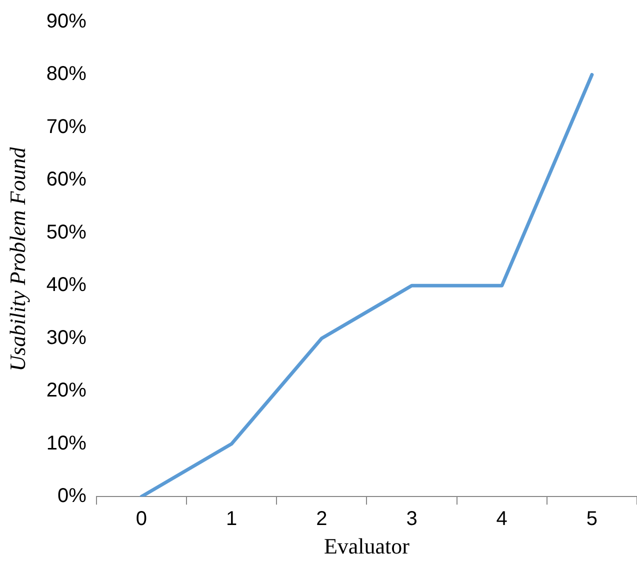  What do you see at coordinates (322, 519) in the screenshot?
I see `x-tick-label: 2` at bounding box center [322, 519].